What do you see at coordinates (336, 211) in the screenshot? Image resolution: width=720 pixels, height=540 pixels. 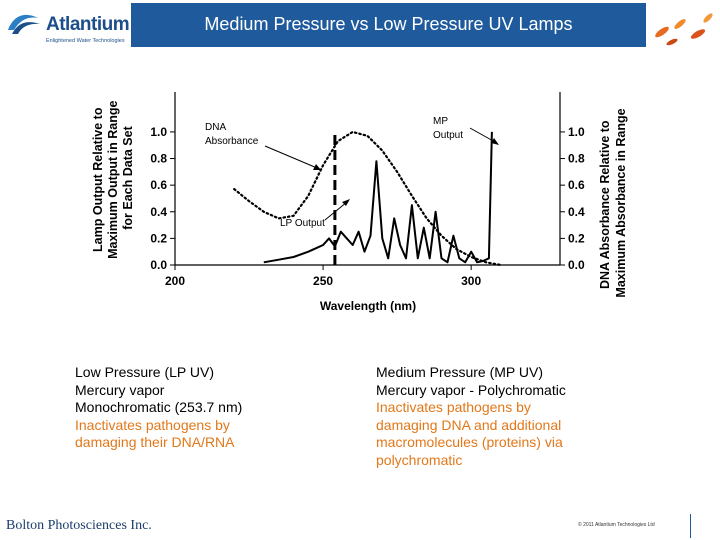 I see `lp-annotation-arrow` at bounding box center [336, 211].